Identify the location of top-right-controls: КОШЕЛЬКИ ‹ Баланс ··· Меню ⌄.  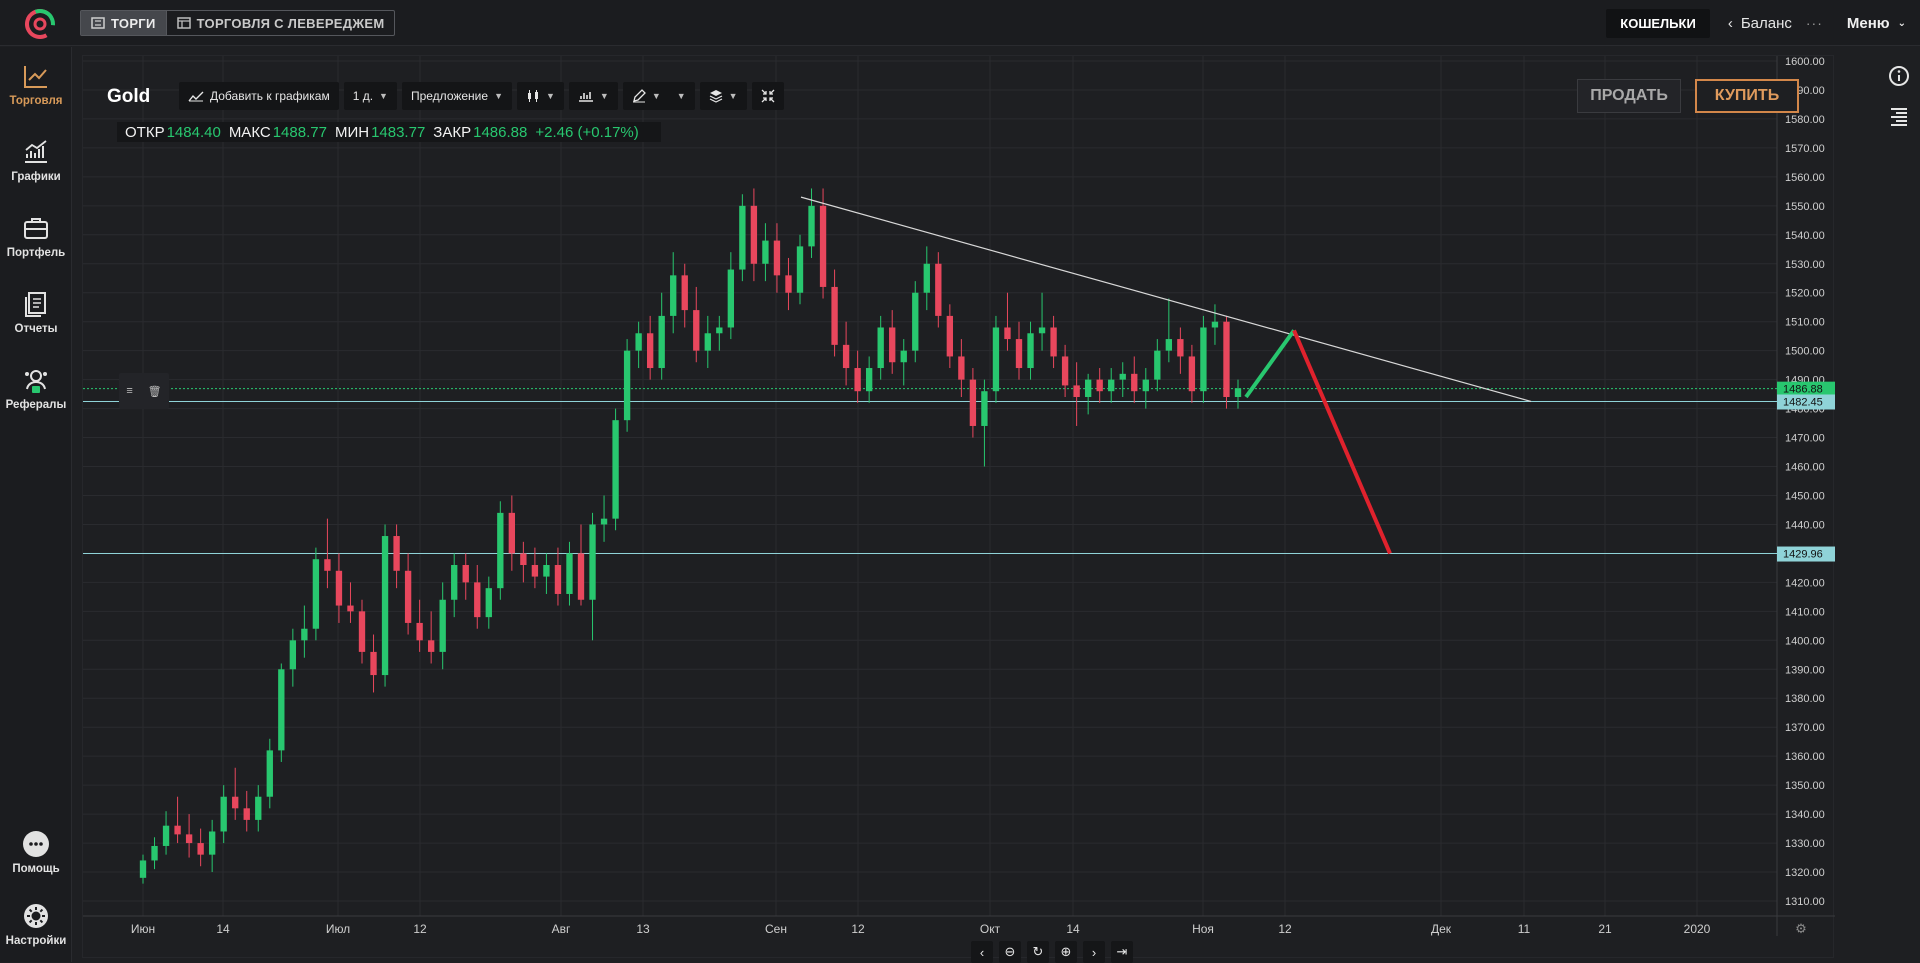
(1763, 23).